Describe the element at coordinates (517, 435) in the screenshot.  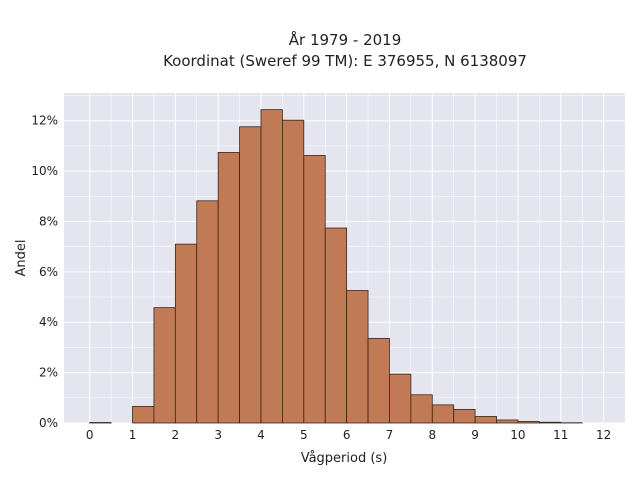
I see `x-tick-label: 10` at that location.